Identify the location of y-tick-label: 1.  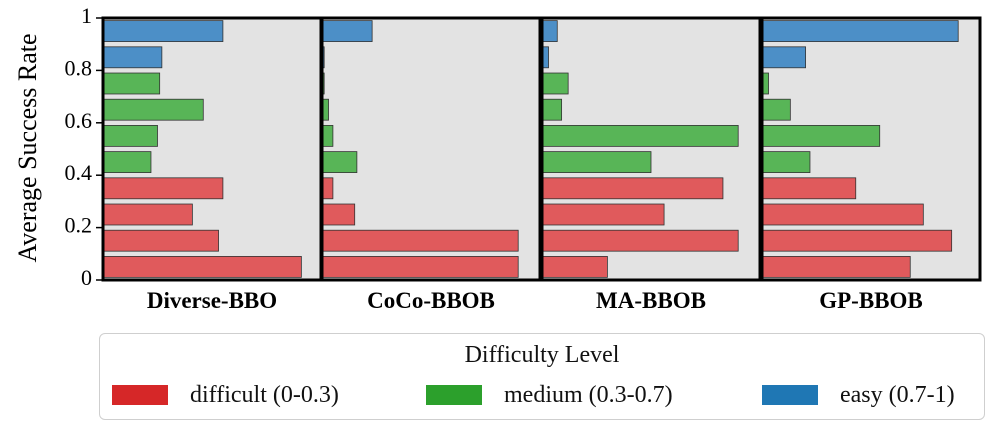
(86, 15).